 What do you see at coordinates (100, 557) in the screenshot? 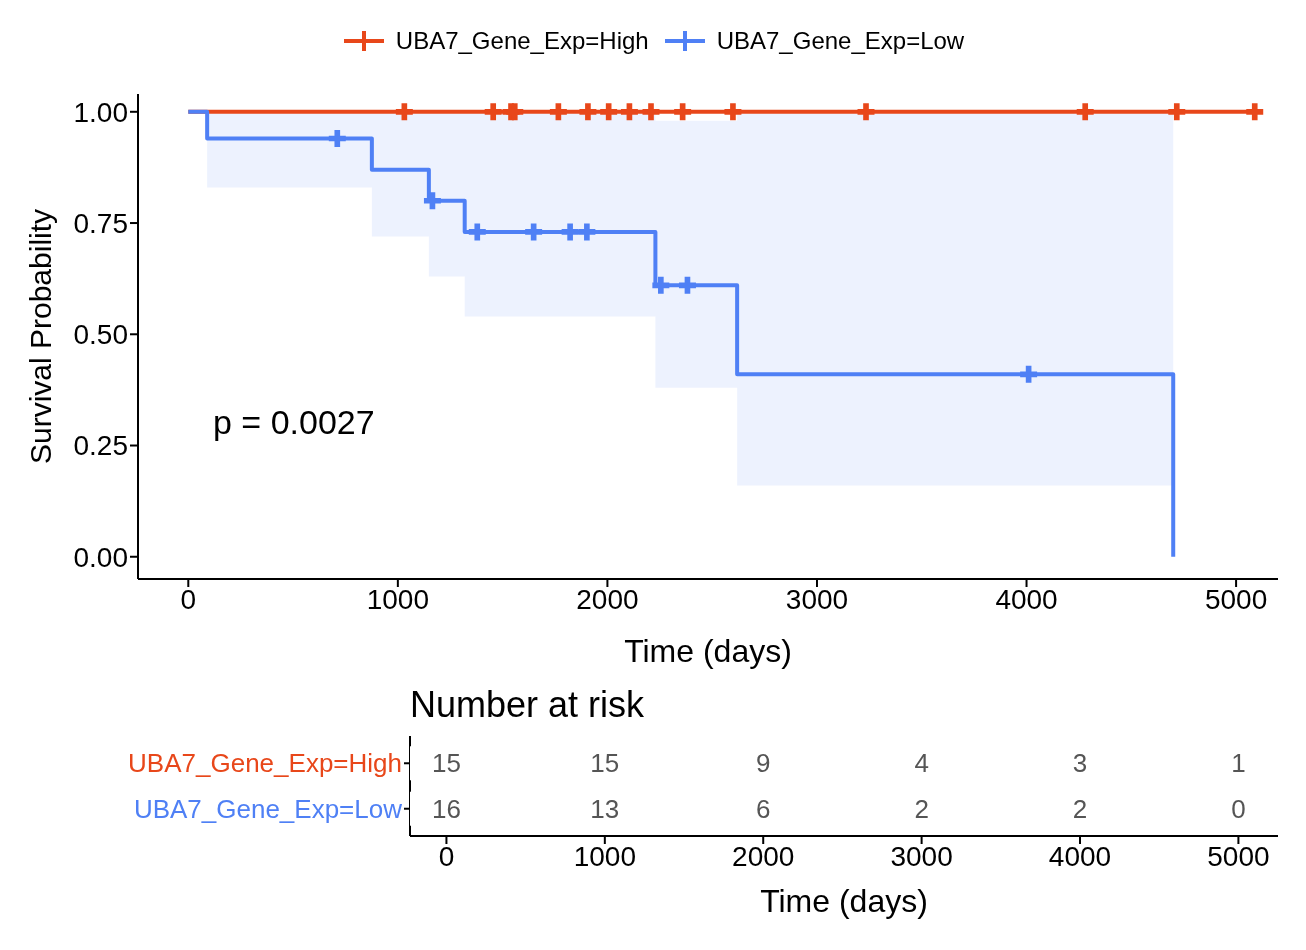
I see `y-tick-label: 0.00` at bounding box center [100, 557].